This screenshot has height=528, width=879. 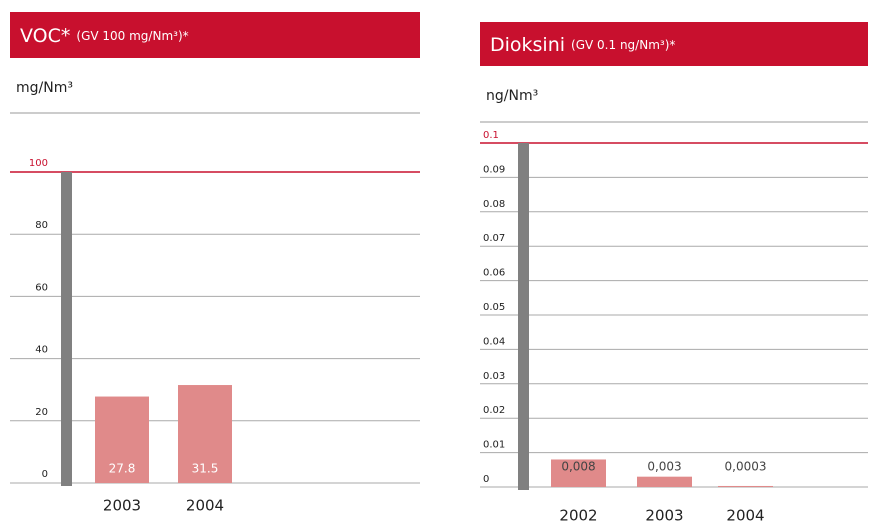 What do you see at coordinates (746, 467) in the screenshot?
I see `value-label: 0,0003` at bounding box center [746, 467].